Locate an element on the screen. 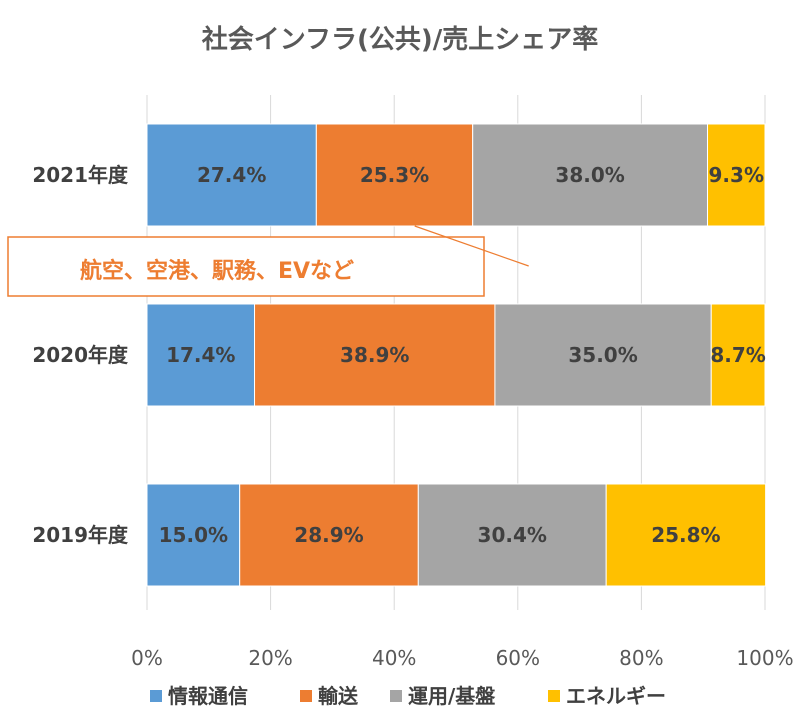 Image resolution: width=800 pixels, height=728 pixels. data-label: 25.8% is located at coordinates (685, 535).